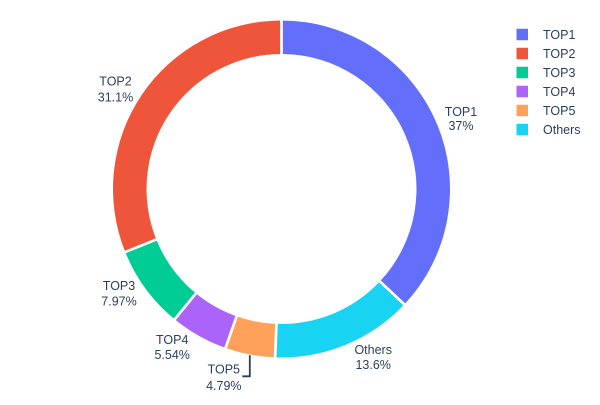 The width and height of the screenshot is (600, 405). Describe the element at coordinates (372, 365) in the screenshot. I see `svg-text: 13.6%` at that location.